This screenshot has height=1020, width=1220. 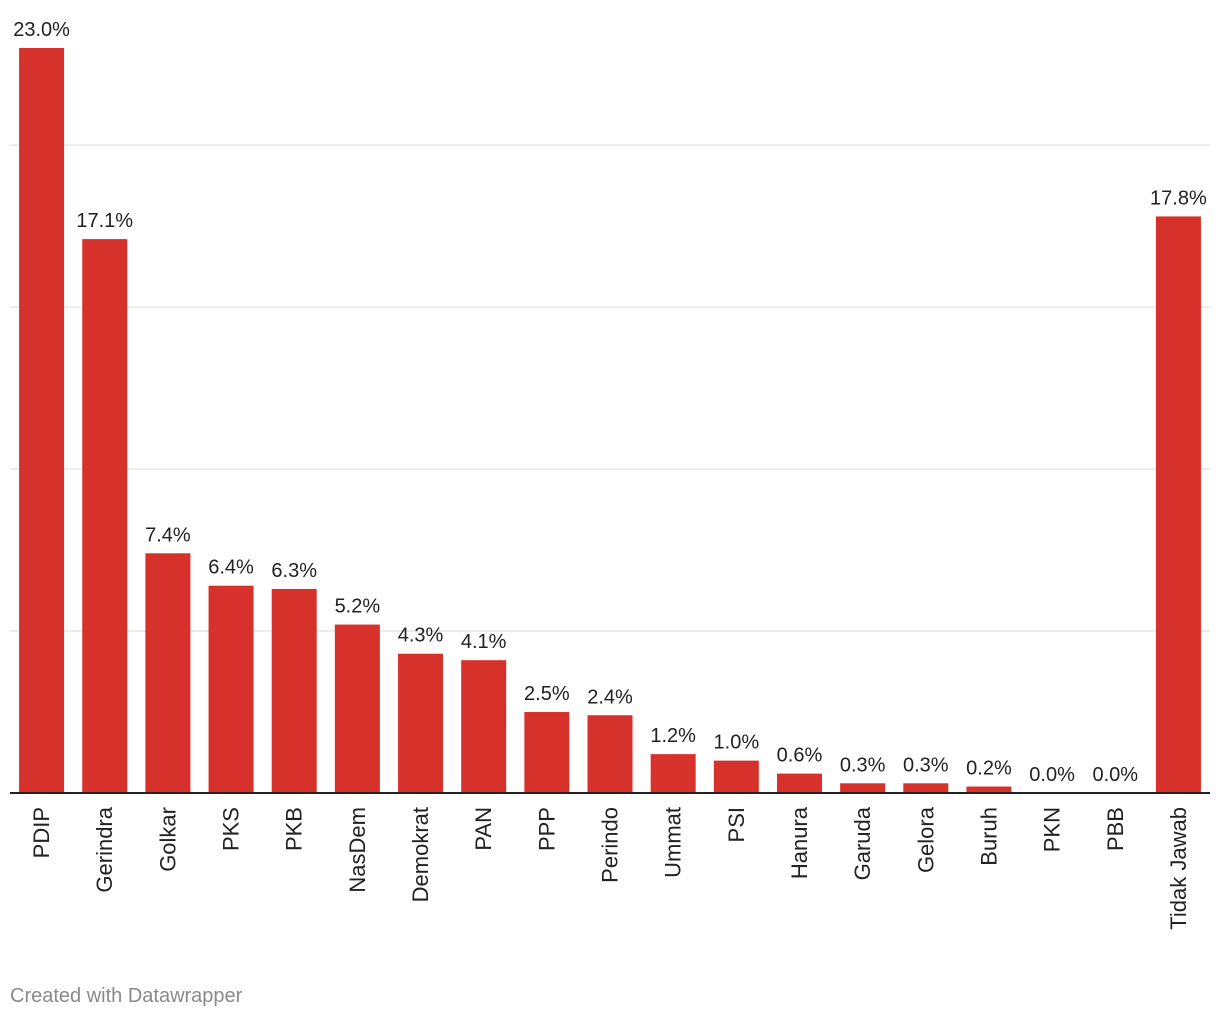 What do you see at coordinates (358, 607) in the screenshot?
I see `value-label-nasdem: 5.2%` at bounding box center [358, 607].